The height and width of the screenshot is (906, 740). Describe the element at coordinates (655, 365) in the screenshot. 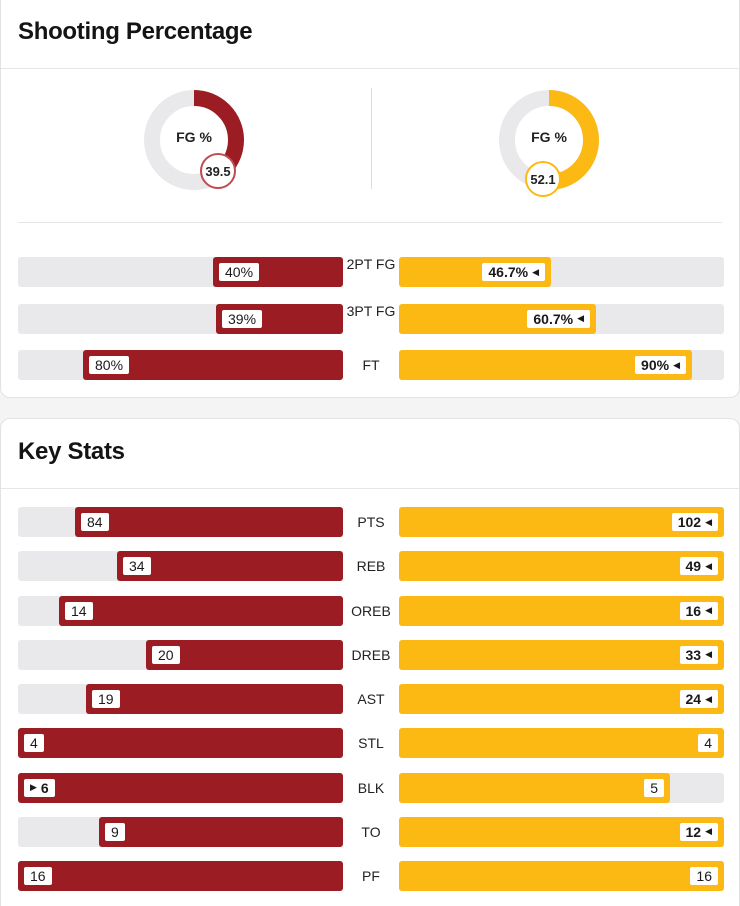

I see `right-value-text: 90%` at that location.